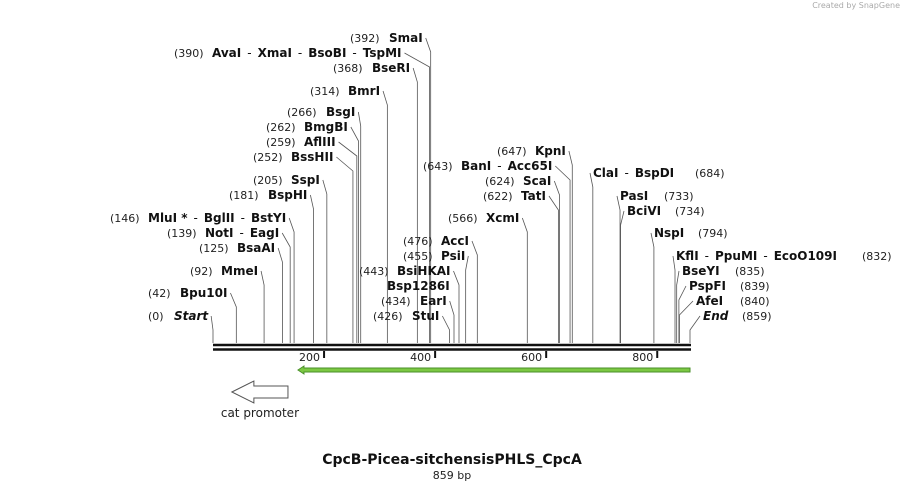  Describe the element at coordinates (244, 195) in the screenshot. I see `site-position: (181)` at that location.